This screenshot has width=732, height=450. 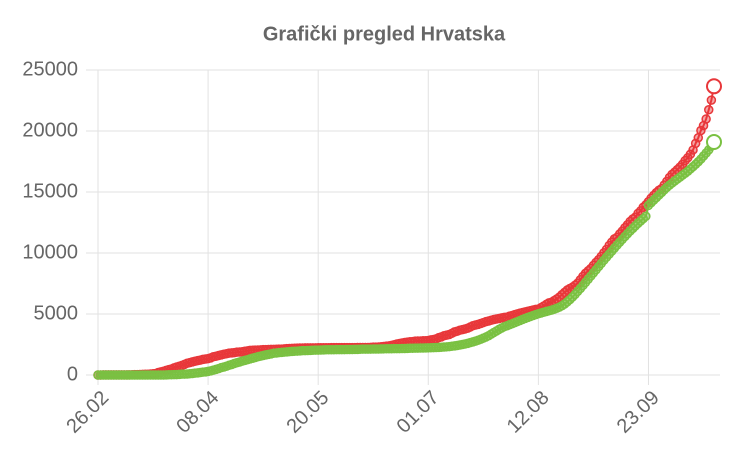 I want to click on y-tick-label: 10000, so click(x=50, y=252).